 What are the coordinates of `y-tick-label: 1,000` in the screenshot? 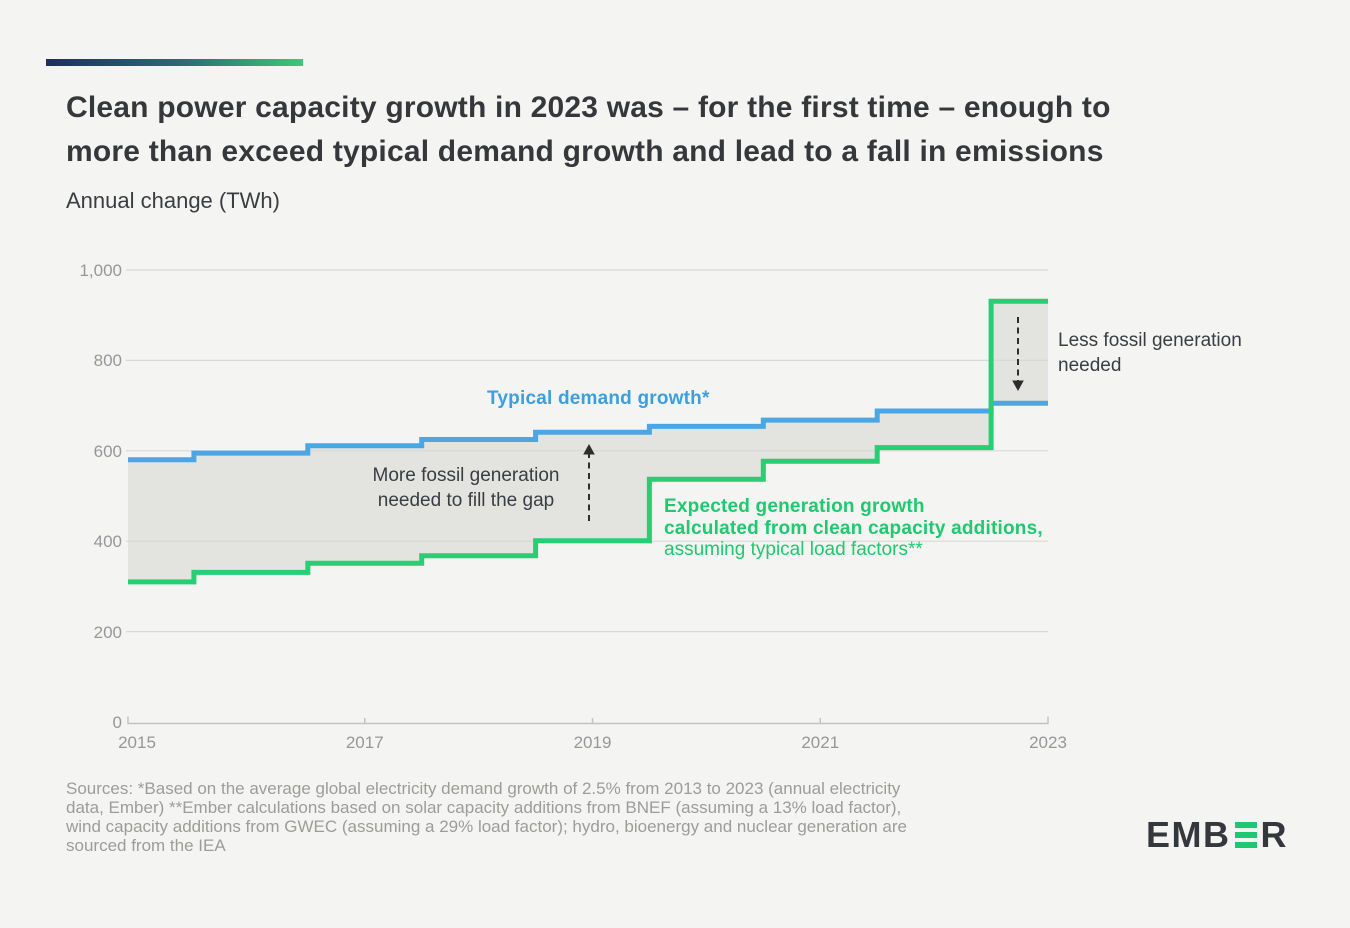 It's located at (100, 270).